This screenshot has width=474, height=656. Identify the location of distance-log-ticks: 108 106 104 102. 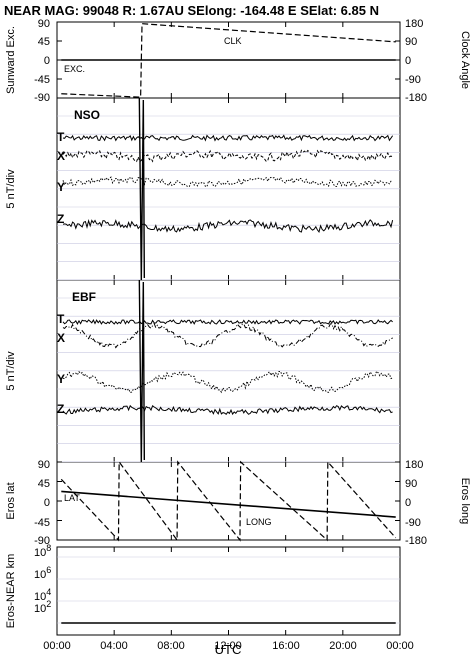
(42, 579).